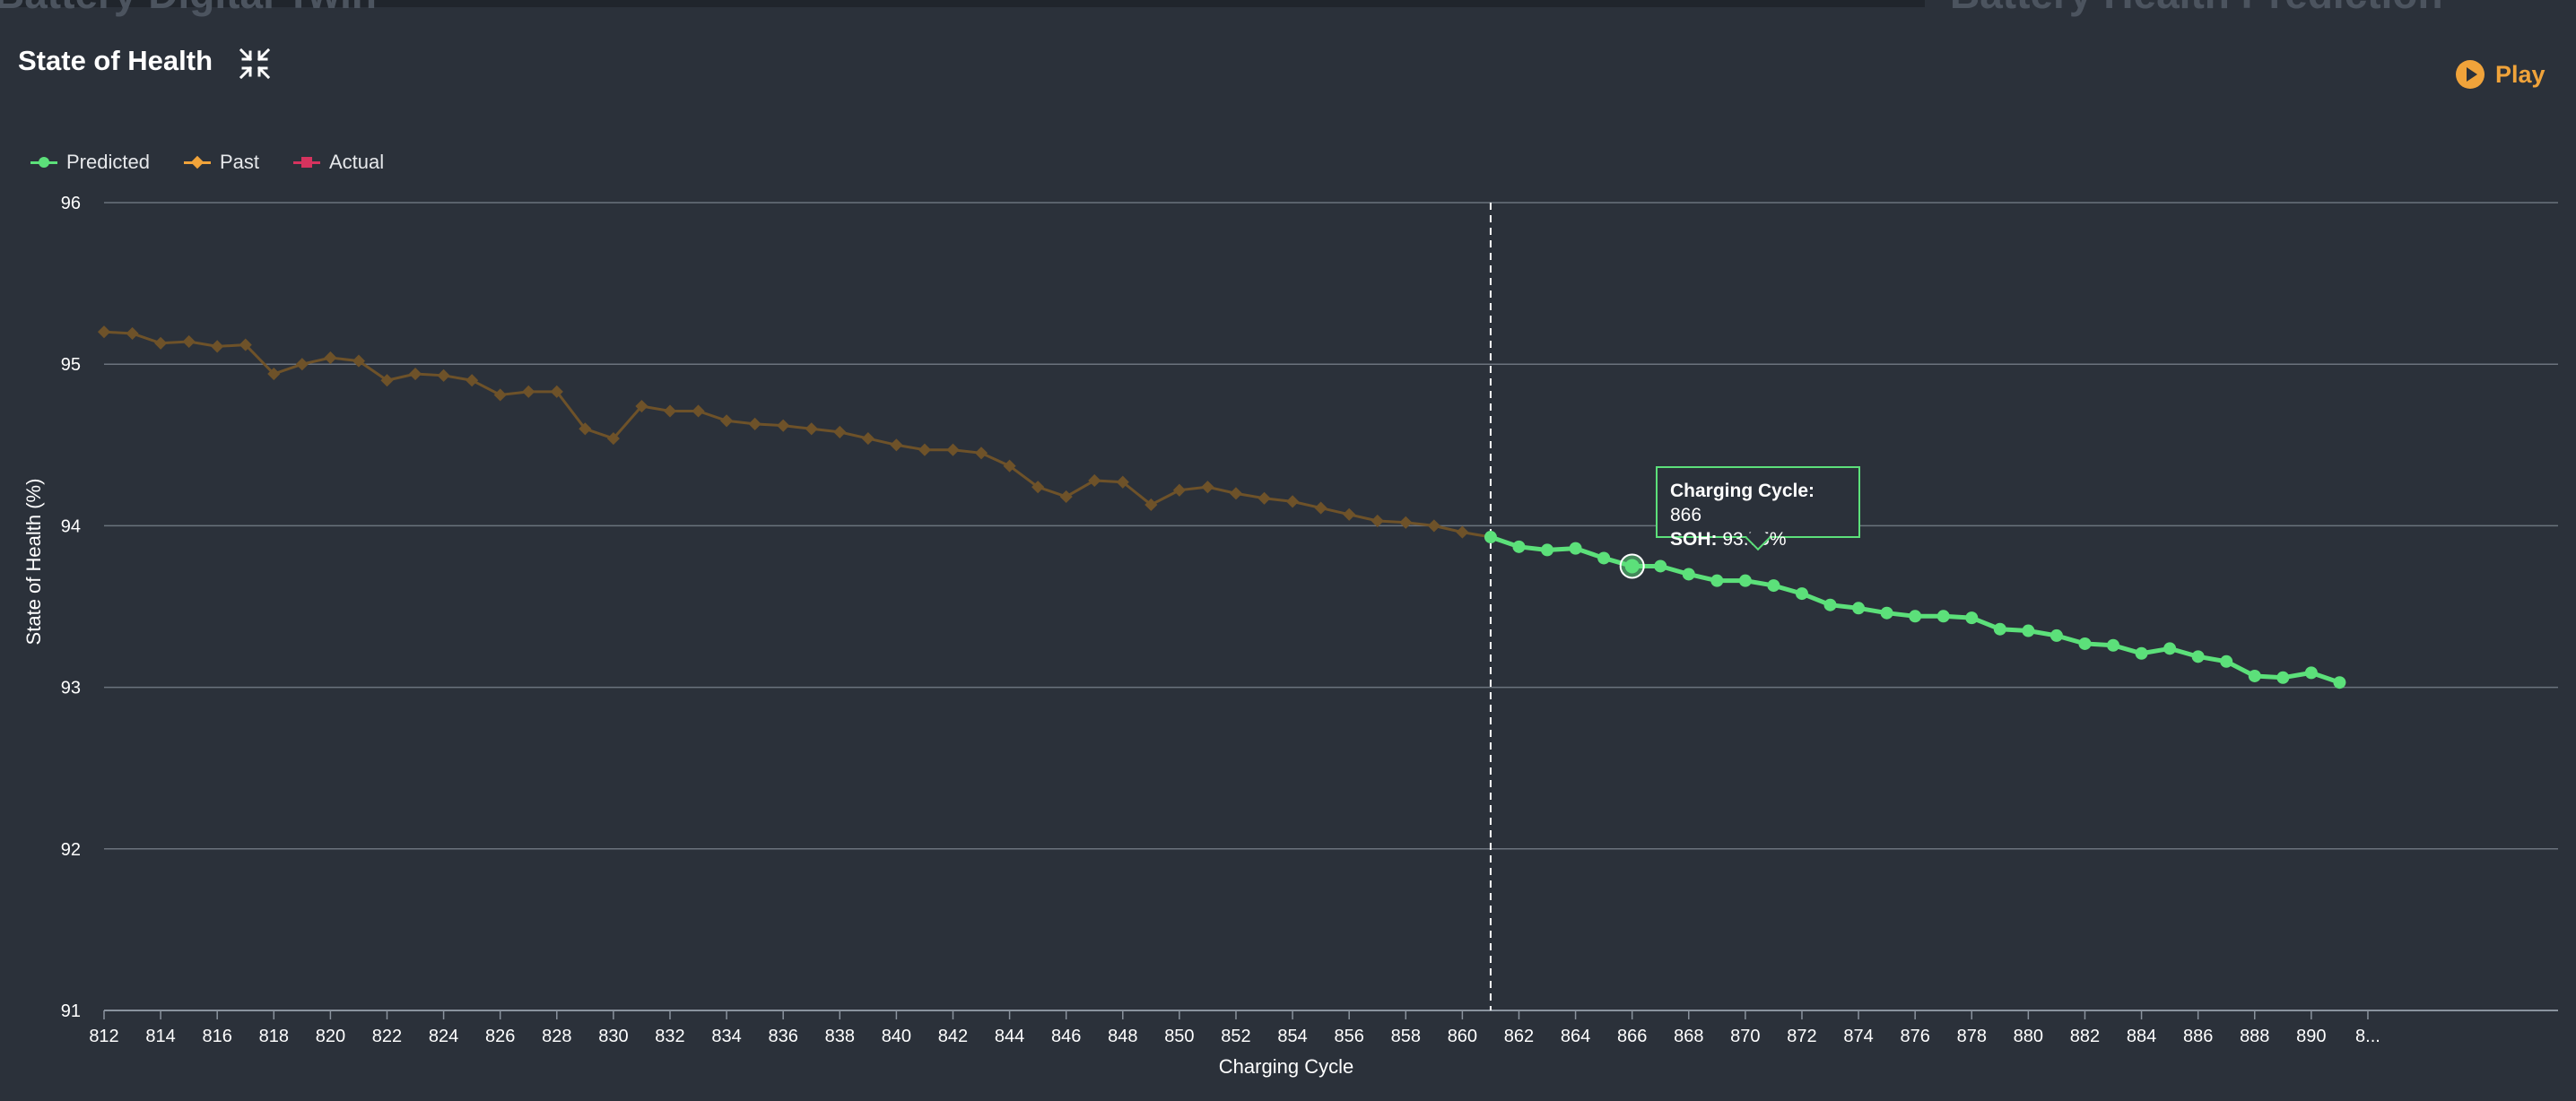 The image size is (2576, 1101). I want to click on y-tick-label: 91, so click(71, 1011).